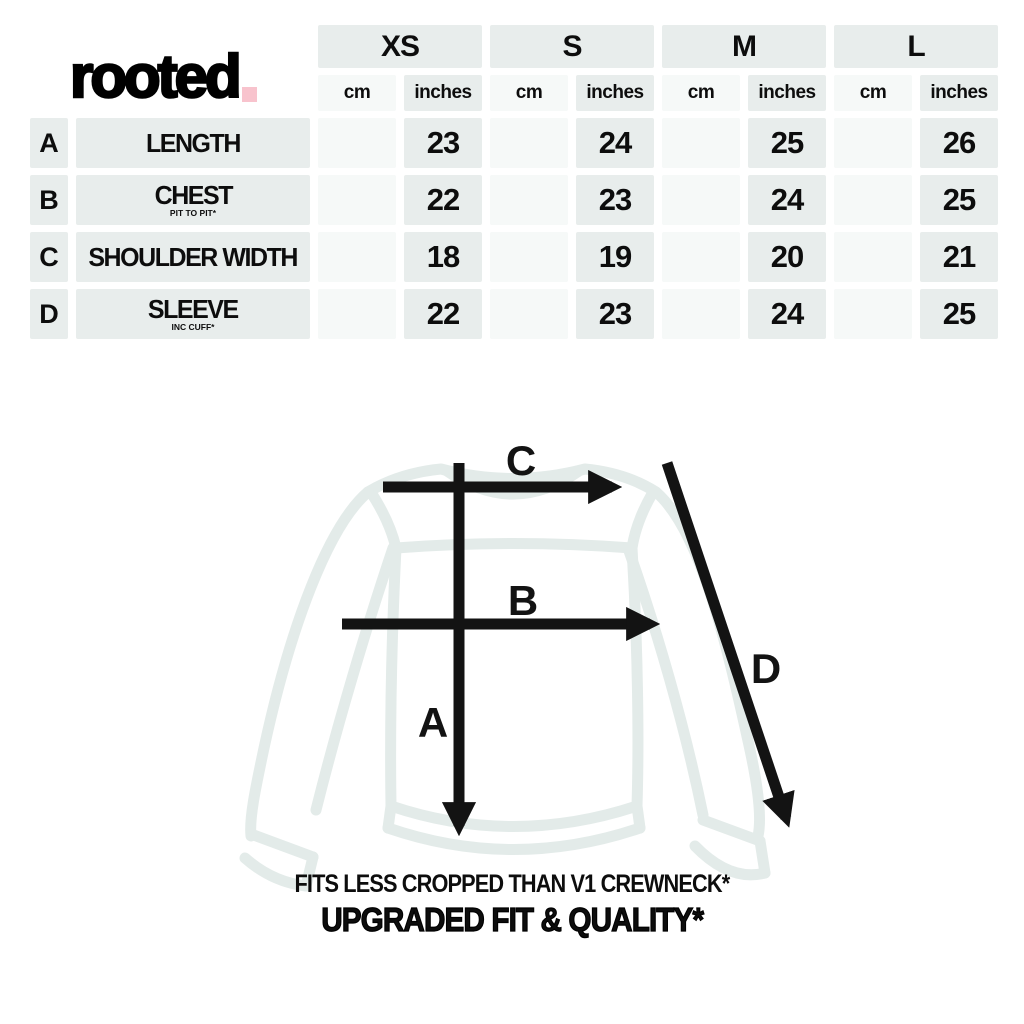 Image resolution: width=1024 pixels, height=1024 pixels. I want to click on measurement-note: INC CUFF*, so click(193, 327).